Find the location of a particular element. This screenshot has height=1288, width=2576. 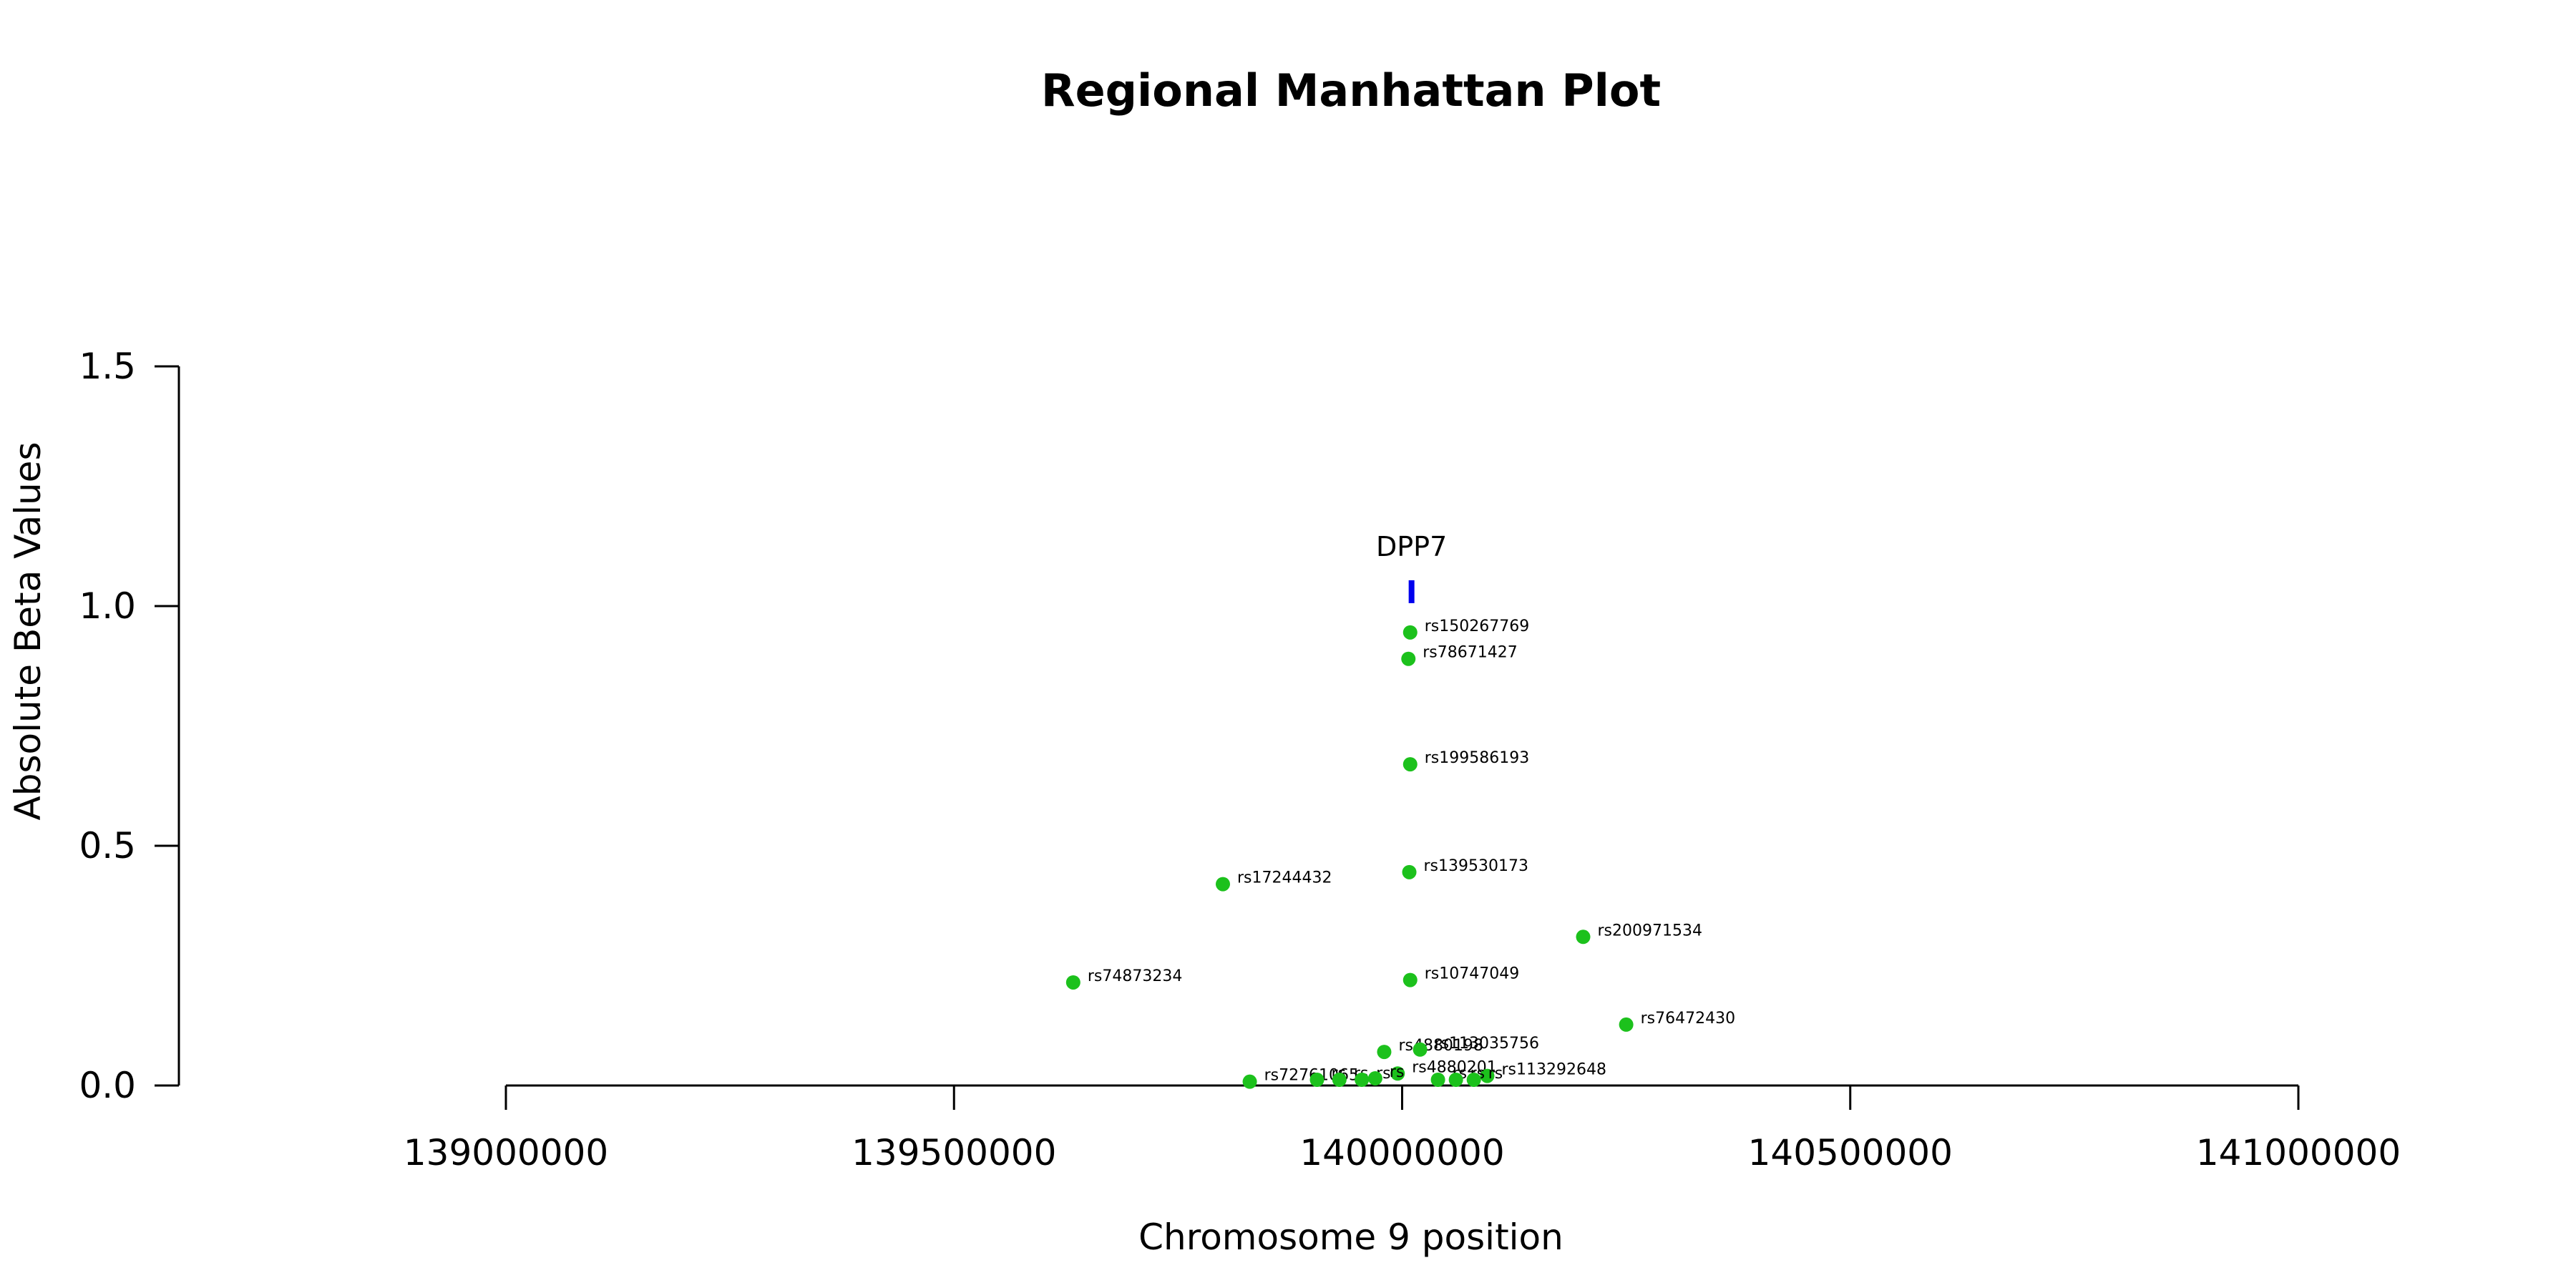

snp-label: rs139530173 is located at coordinates (1476, 866).